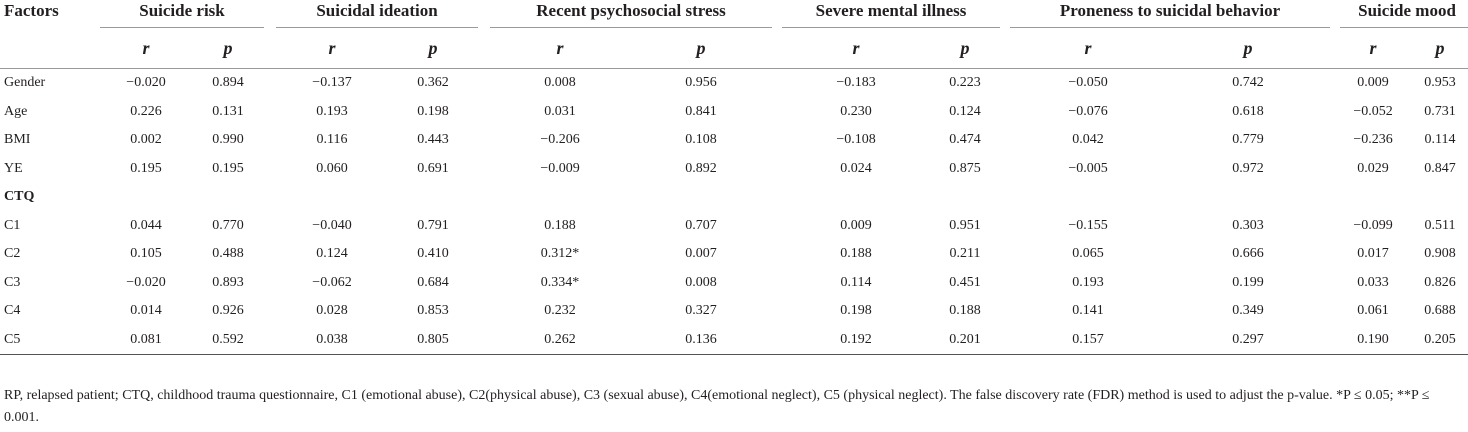  What do you see at coordinates (1088, 340) in the screenshot?
I see `r-value-cell: 0.157` at bounding box center [1088, 340].